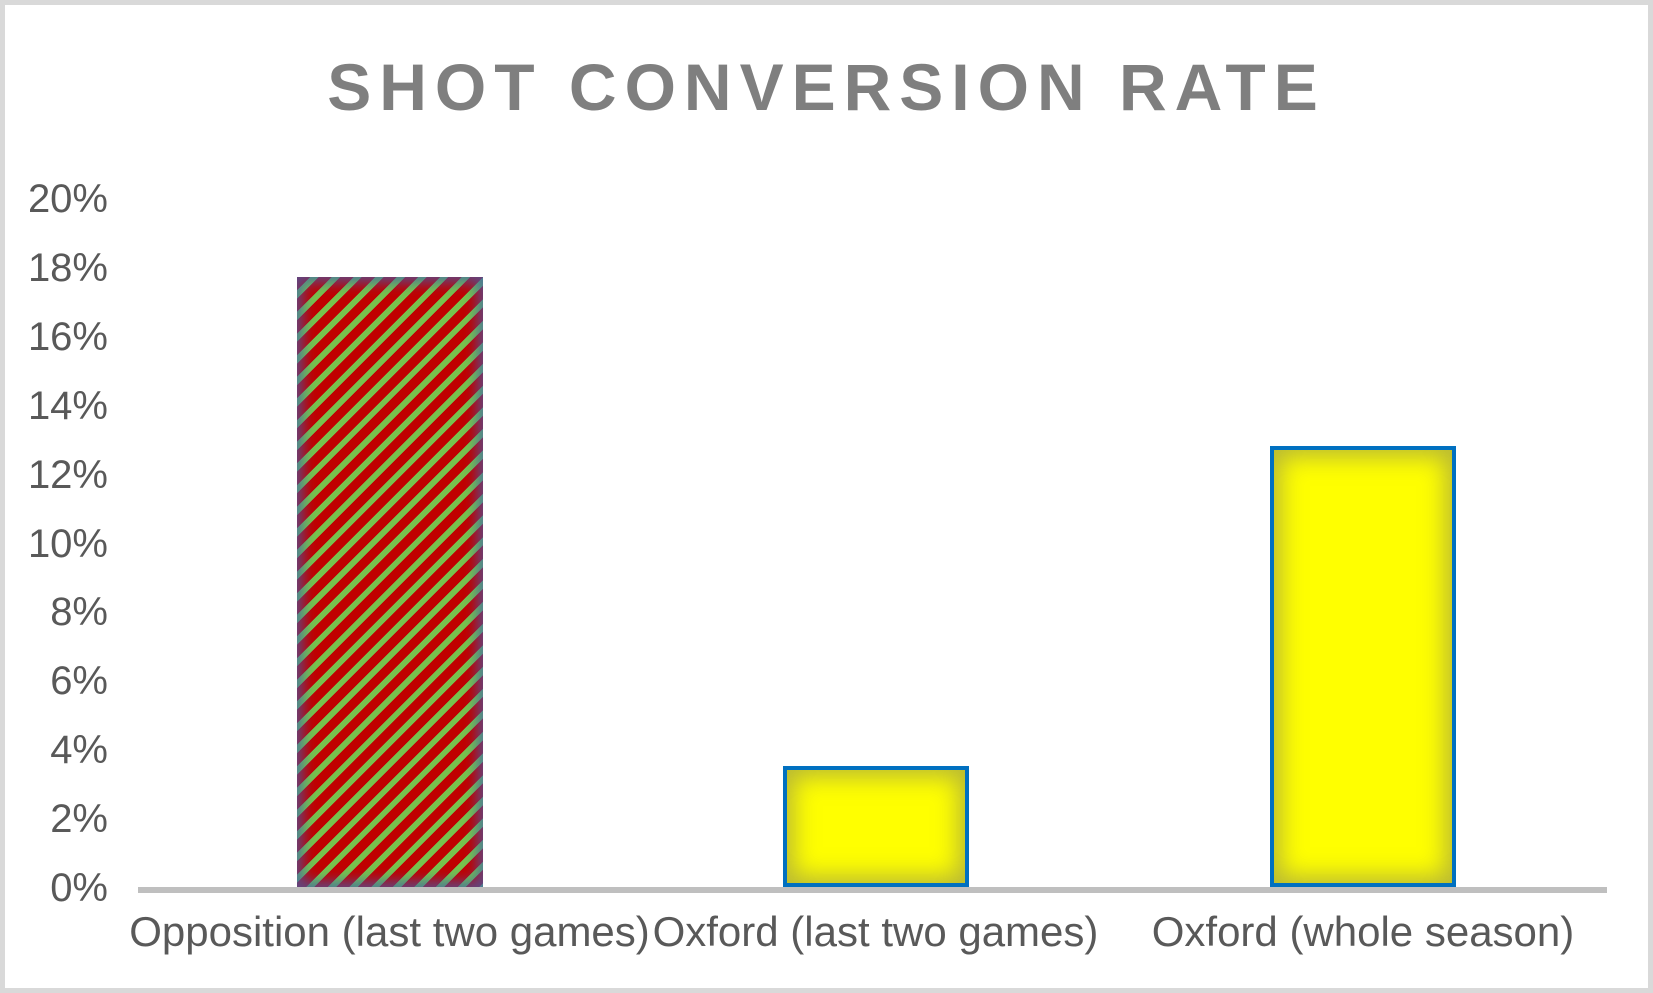 The height and width of the screenshot is (993, 1653). Describe the element at coordinates (67, 336) in the screenshot. I see `y-tick-label-16: 16%` at that location.